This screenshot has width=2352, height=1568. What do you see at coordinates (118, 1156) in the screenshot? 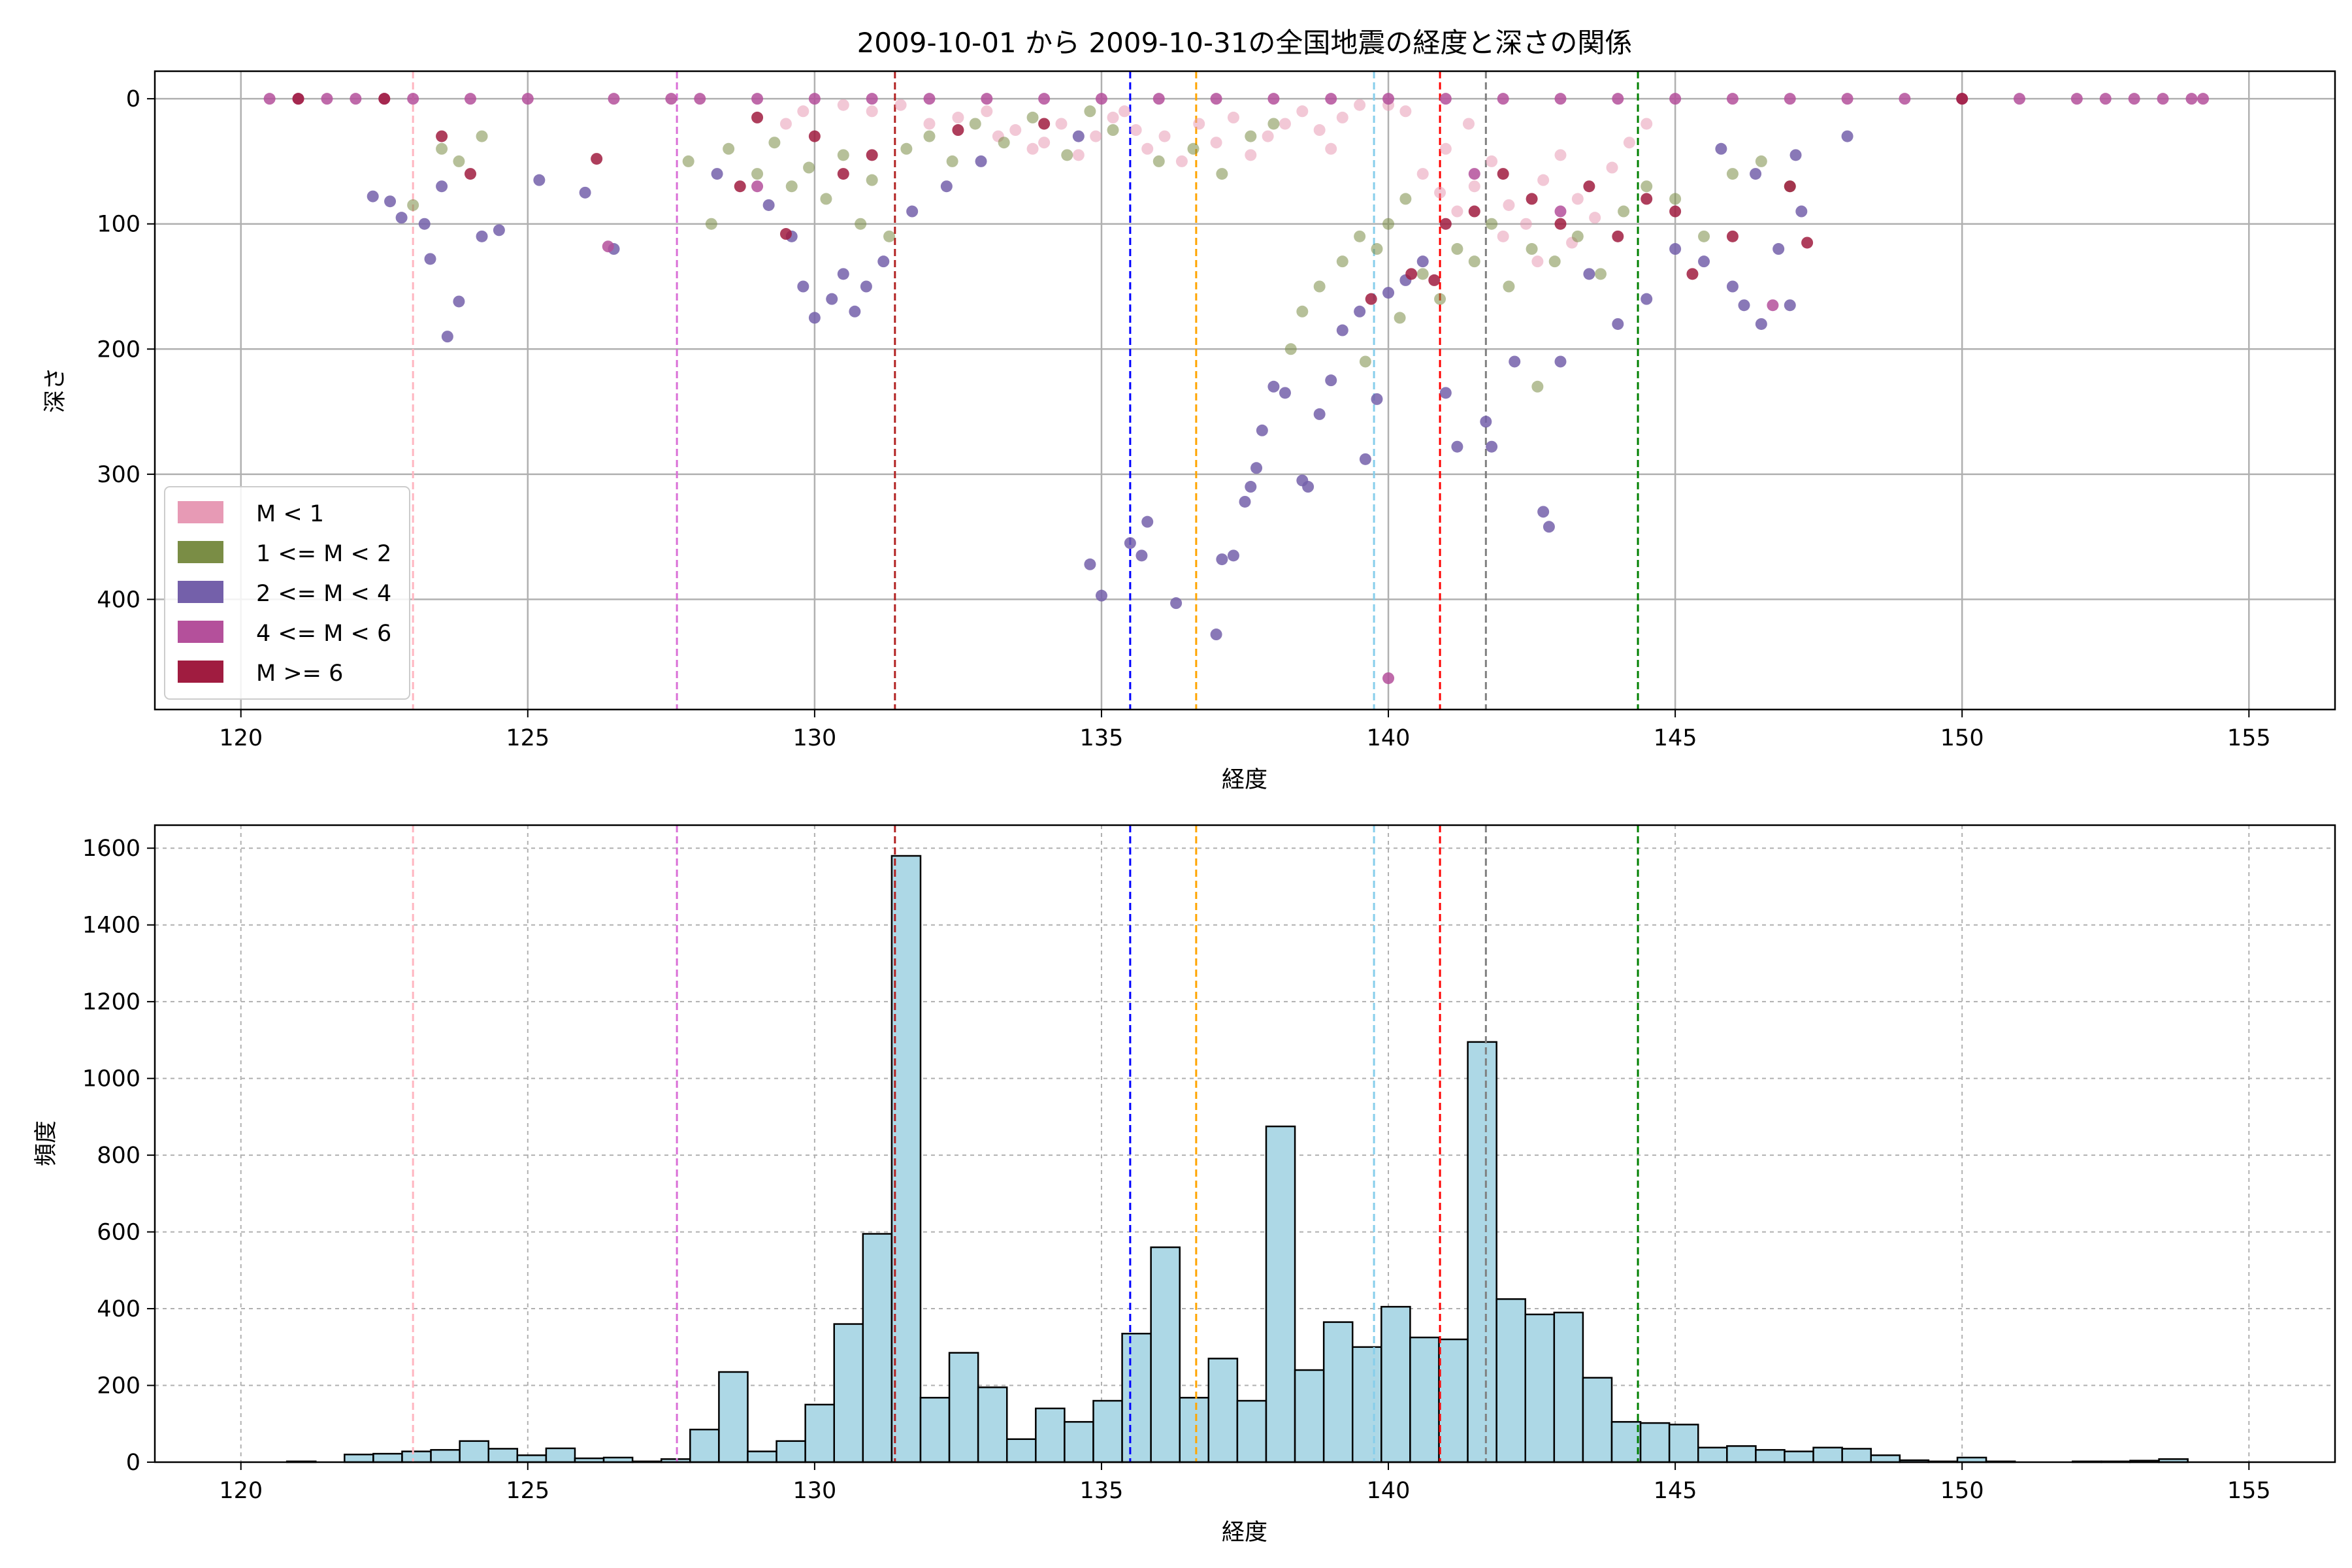
I see `histogram-y-tick-label: 800` at bounding box center [118, 1156].